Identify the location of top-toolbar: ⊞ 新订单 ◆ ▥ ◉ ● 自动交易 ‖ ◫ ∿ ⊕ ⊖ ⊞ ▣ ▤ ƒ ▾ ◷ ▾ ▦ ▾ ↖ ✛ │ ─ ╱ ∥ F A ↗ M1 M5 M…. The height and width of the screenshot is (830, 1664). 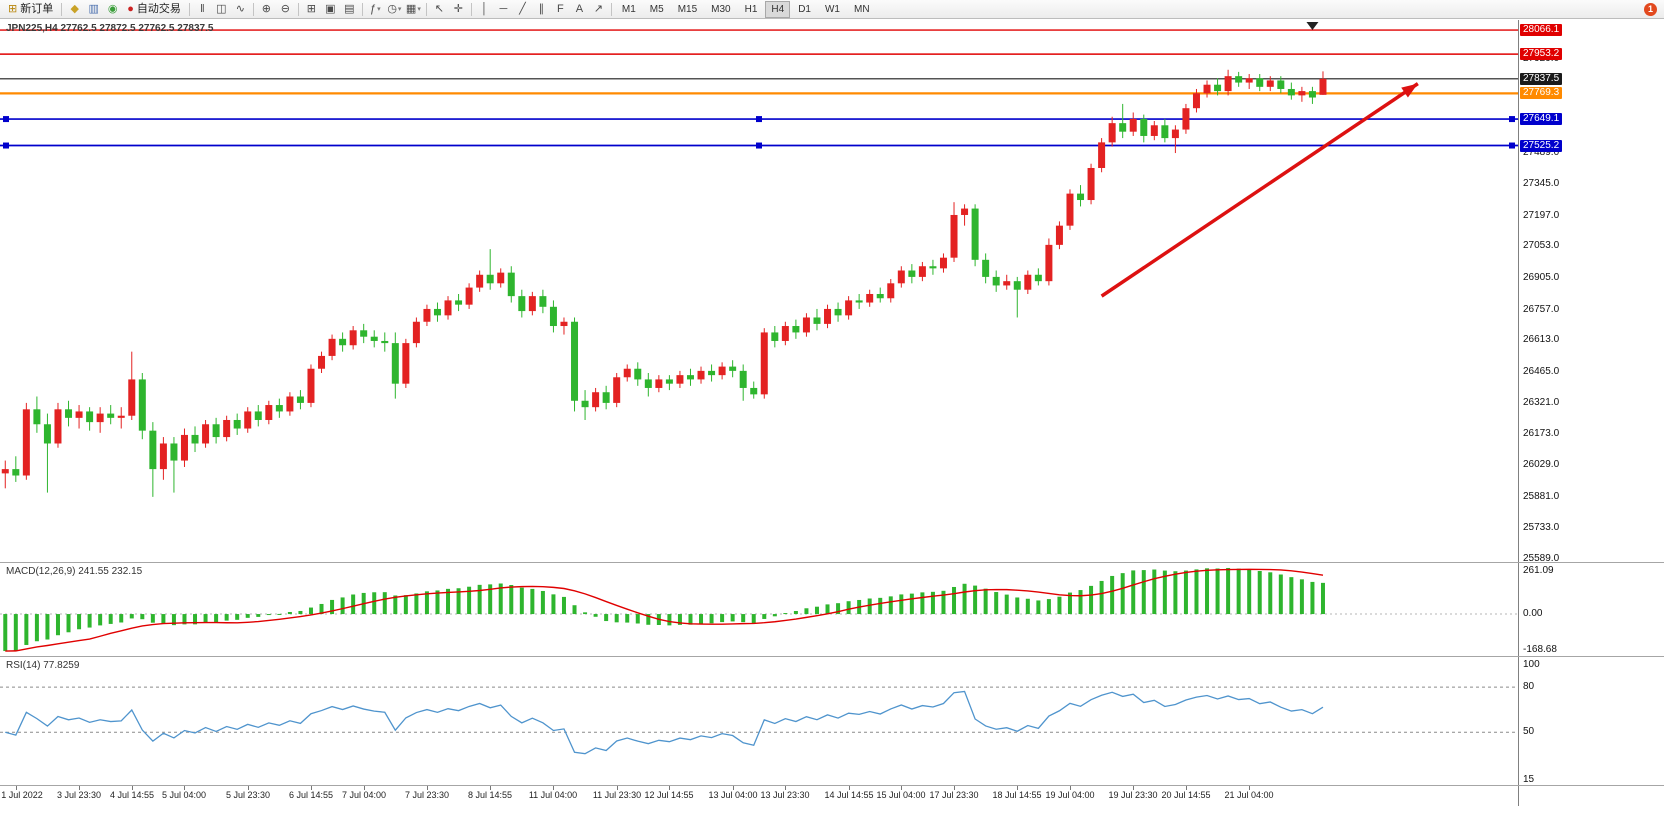
(832, 9).